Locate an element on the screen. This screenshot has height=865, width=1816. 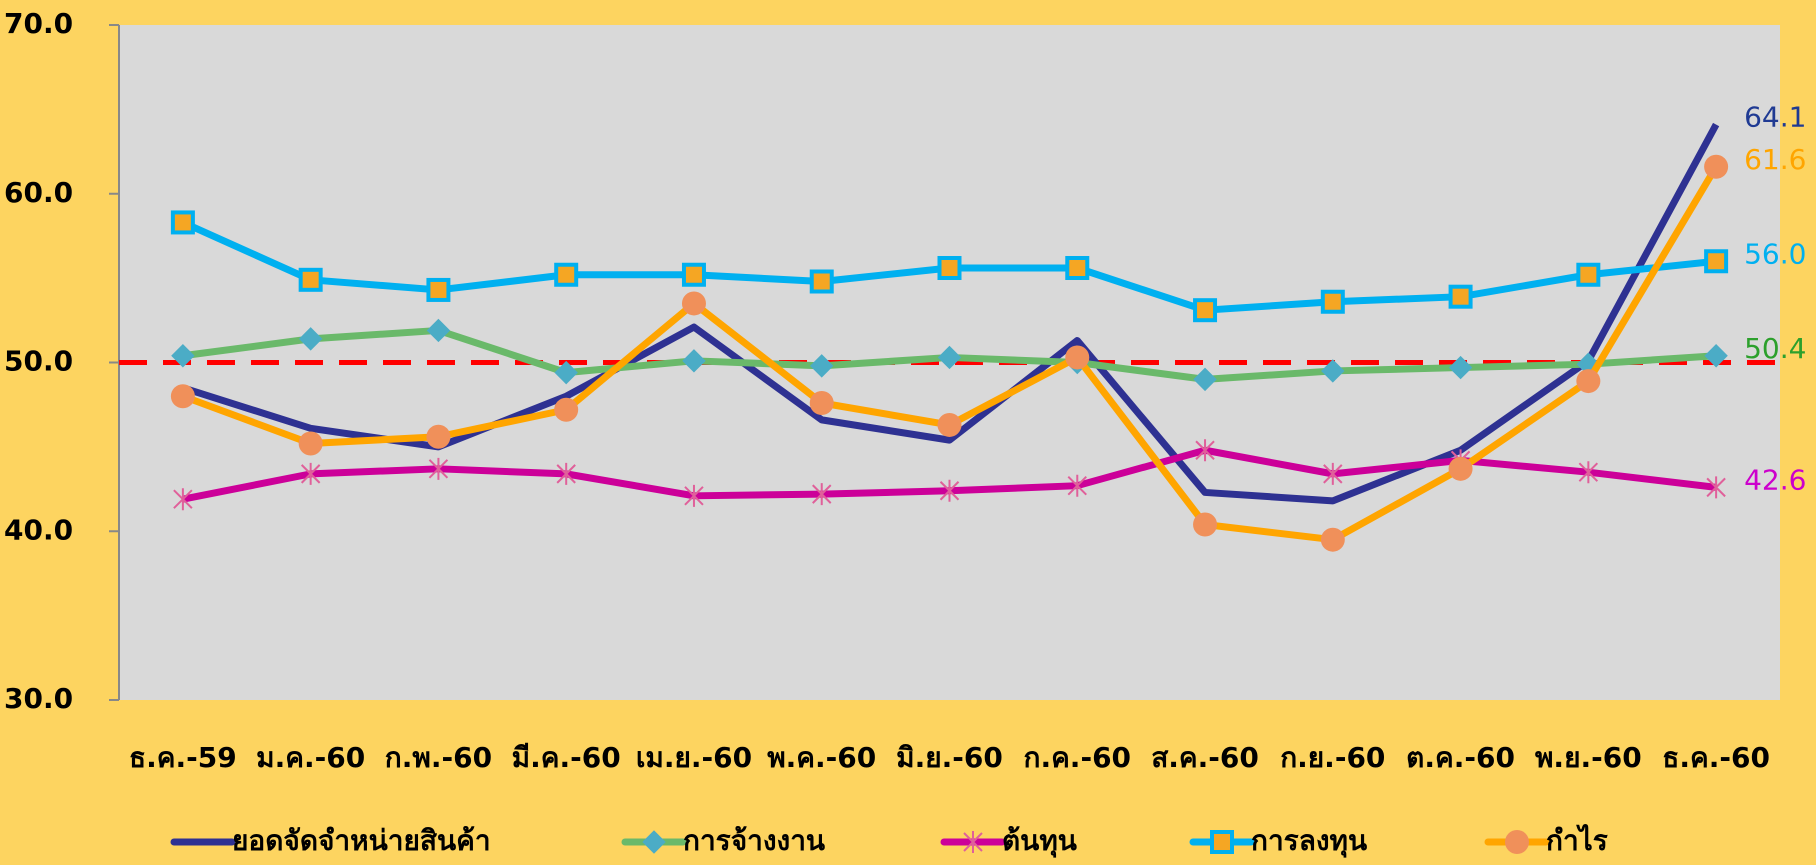
x-tick-label: ต.ค.-60 is located at coordinates (1460, 757).